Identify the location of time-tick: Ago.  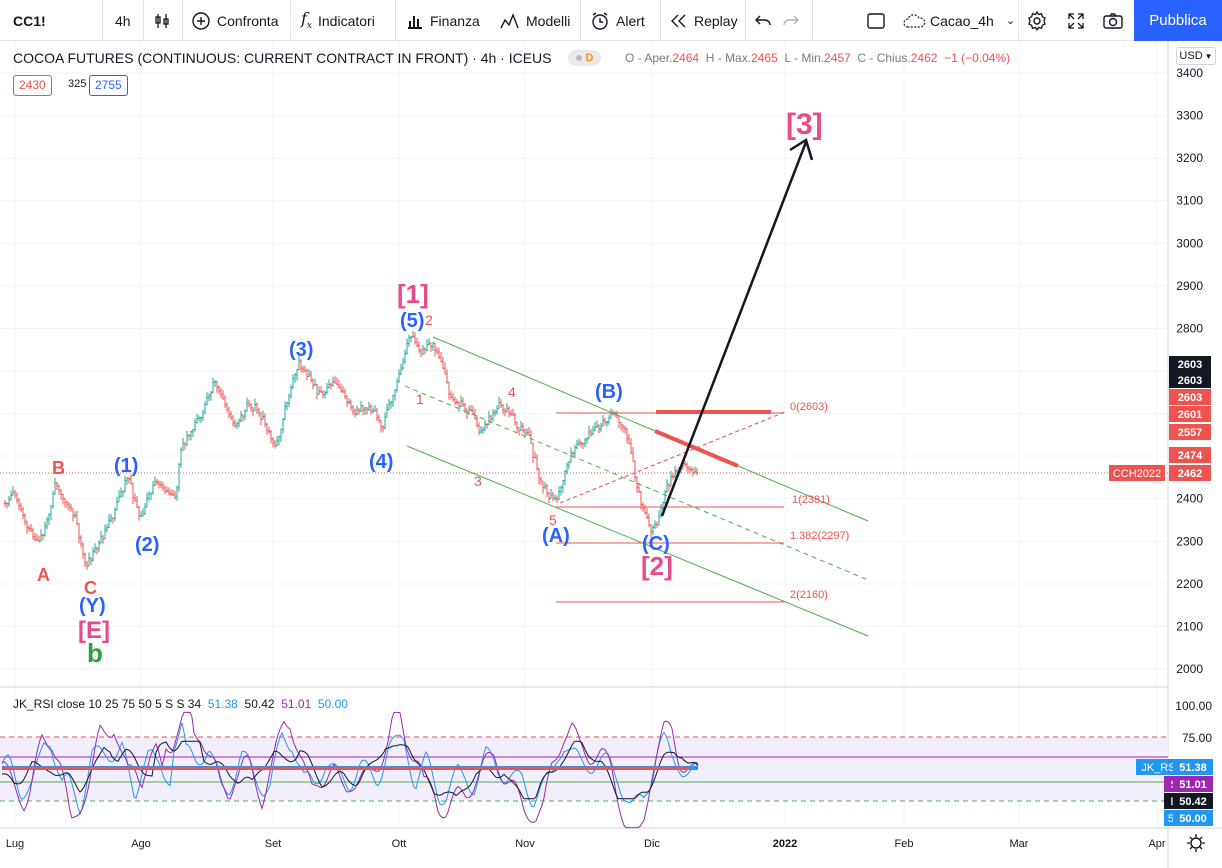
(141, 844).